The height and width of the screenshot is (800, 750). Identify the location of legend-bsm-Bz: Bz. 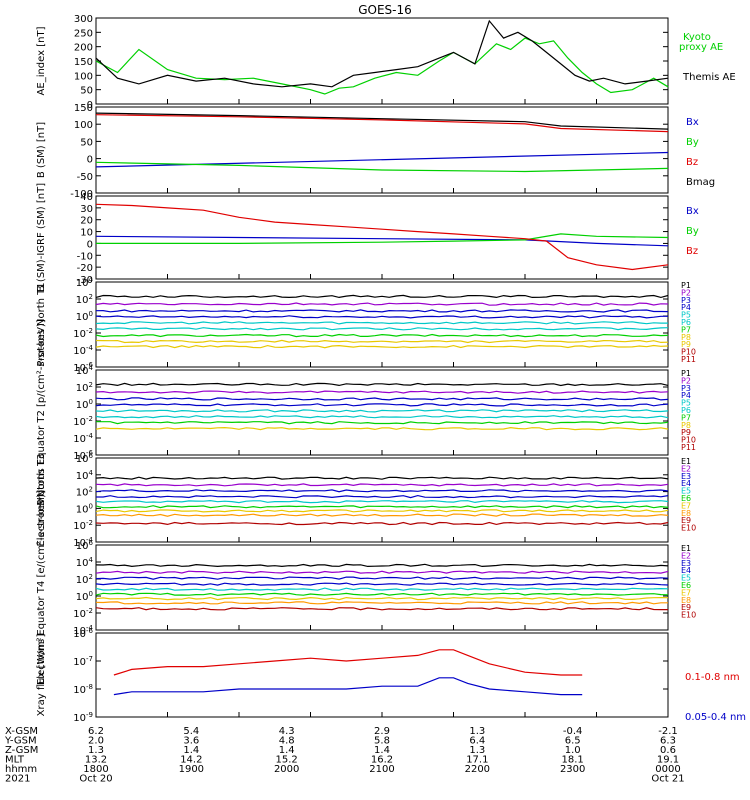
(692, 162).